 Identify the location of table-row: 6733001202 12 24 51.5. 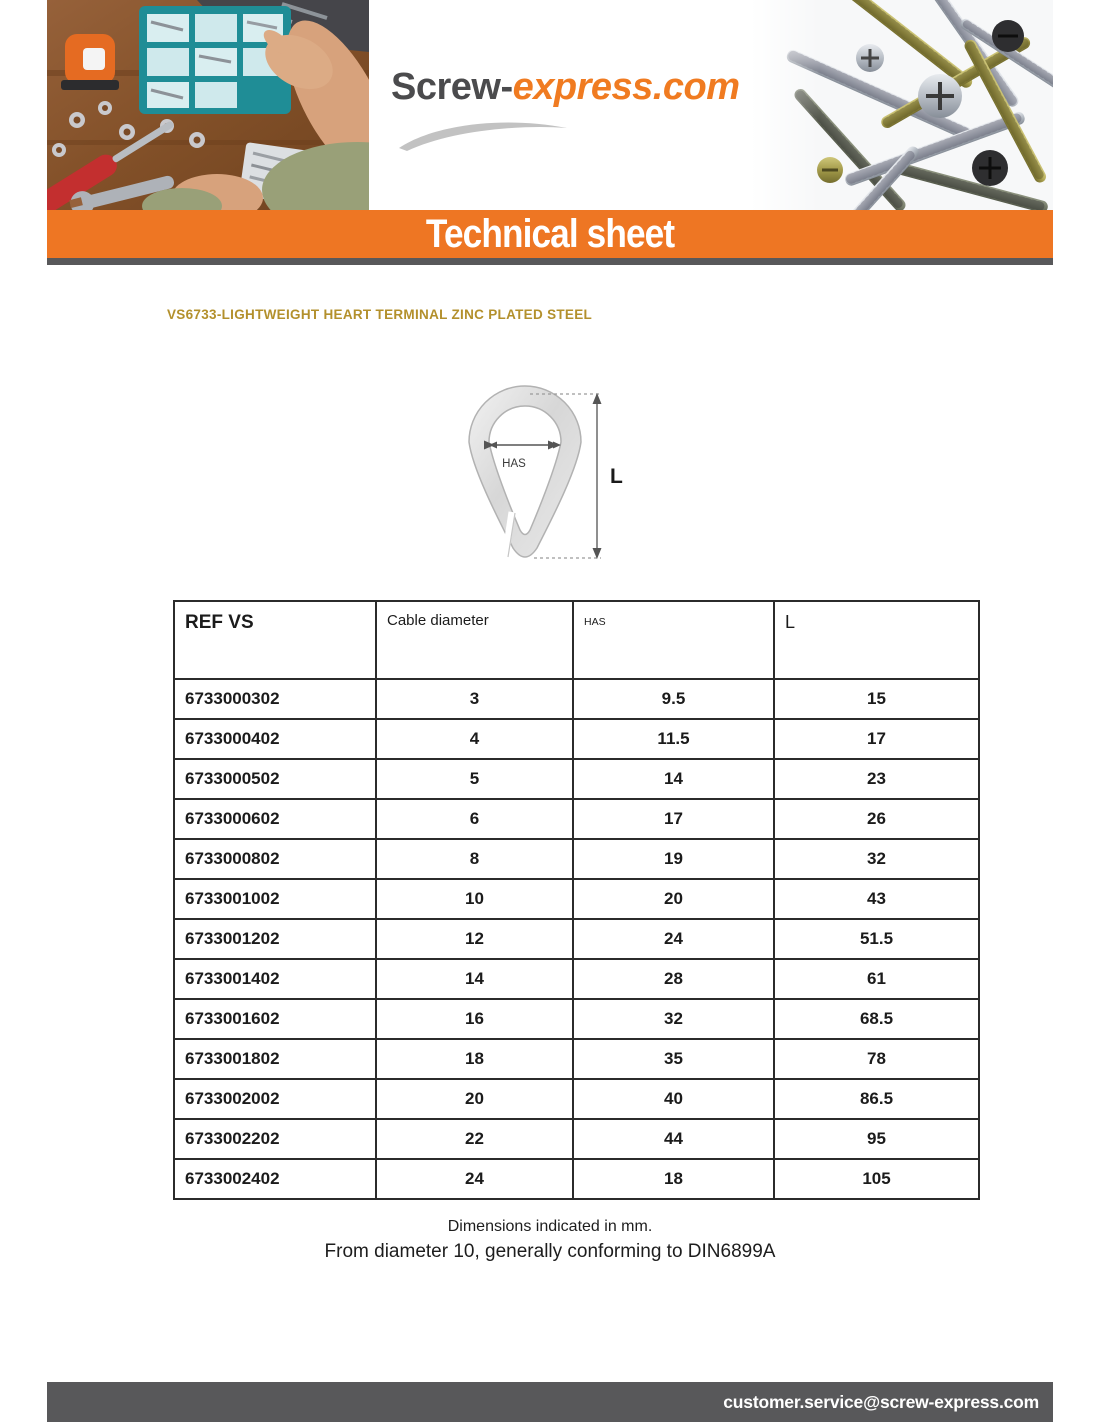
(576, 939).